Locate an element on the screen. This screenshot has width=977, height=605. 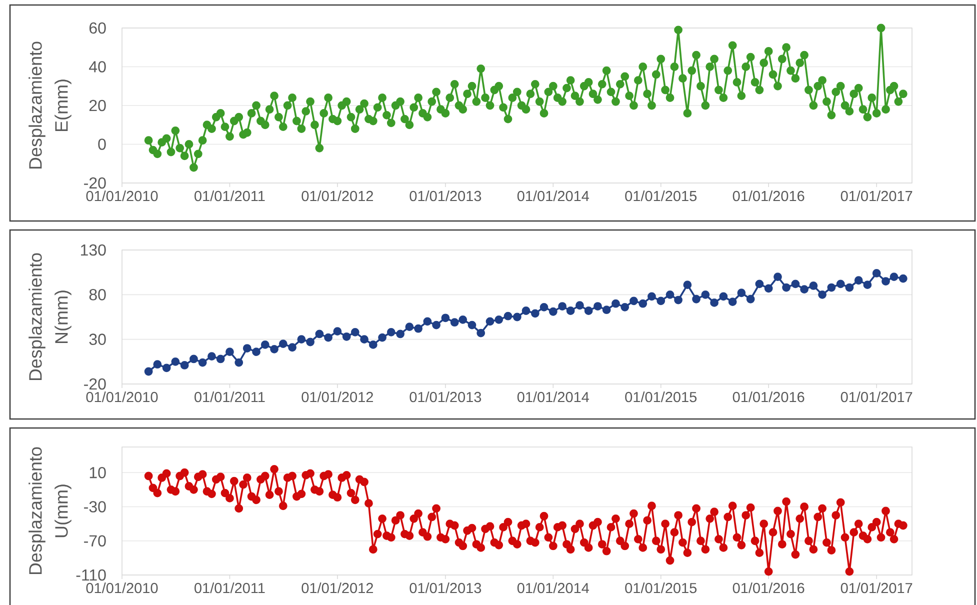
y-tick-label: 10 is located at coordinates (98, 472).